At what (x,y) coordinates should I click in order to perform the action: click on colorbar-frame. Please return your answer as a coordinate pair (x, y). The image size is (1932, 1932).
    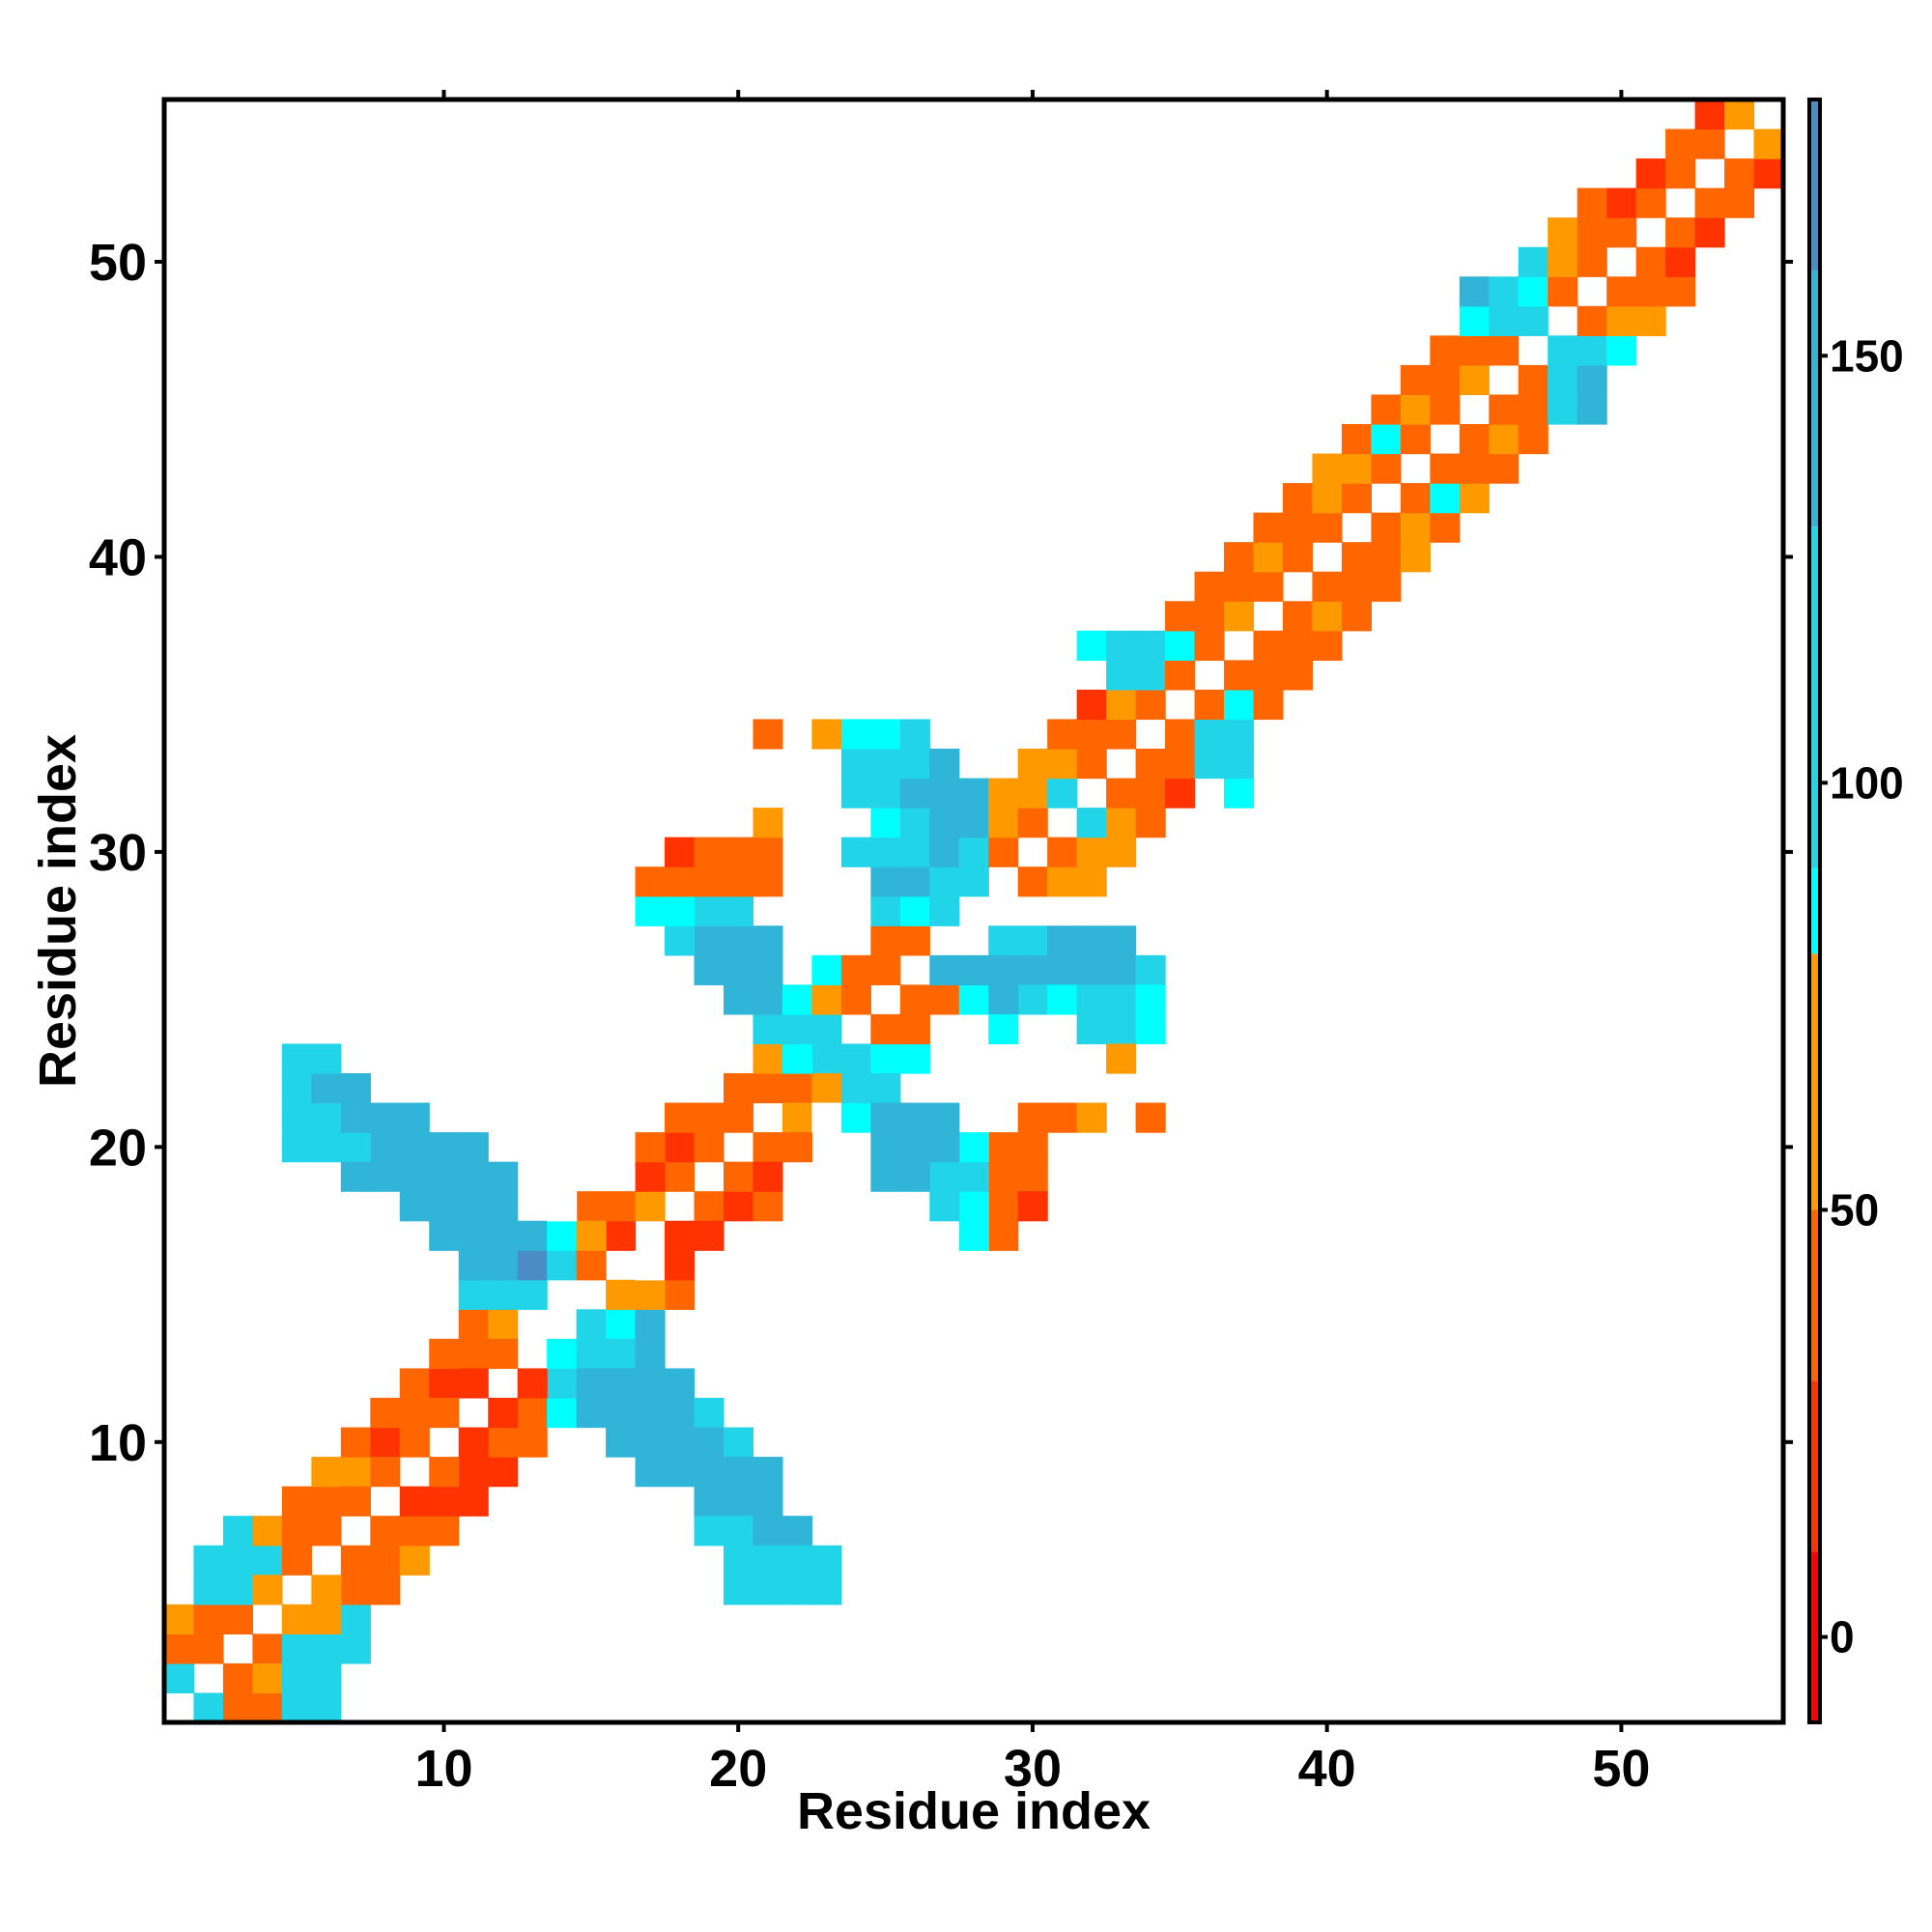
    Looking at the image, I should click on (1814, 911).